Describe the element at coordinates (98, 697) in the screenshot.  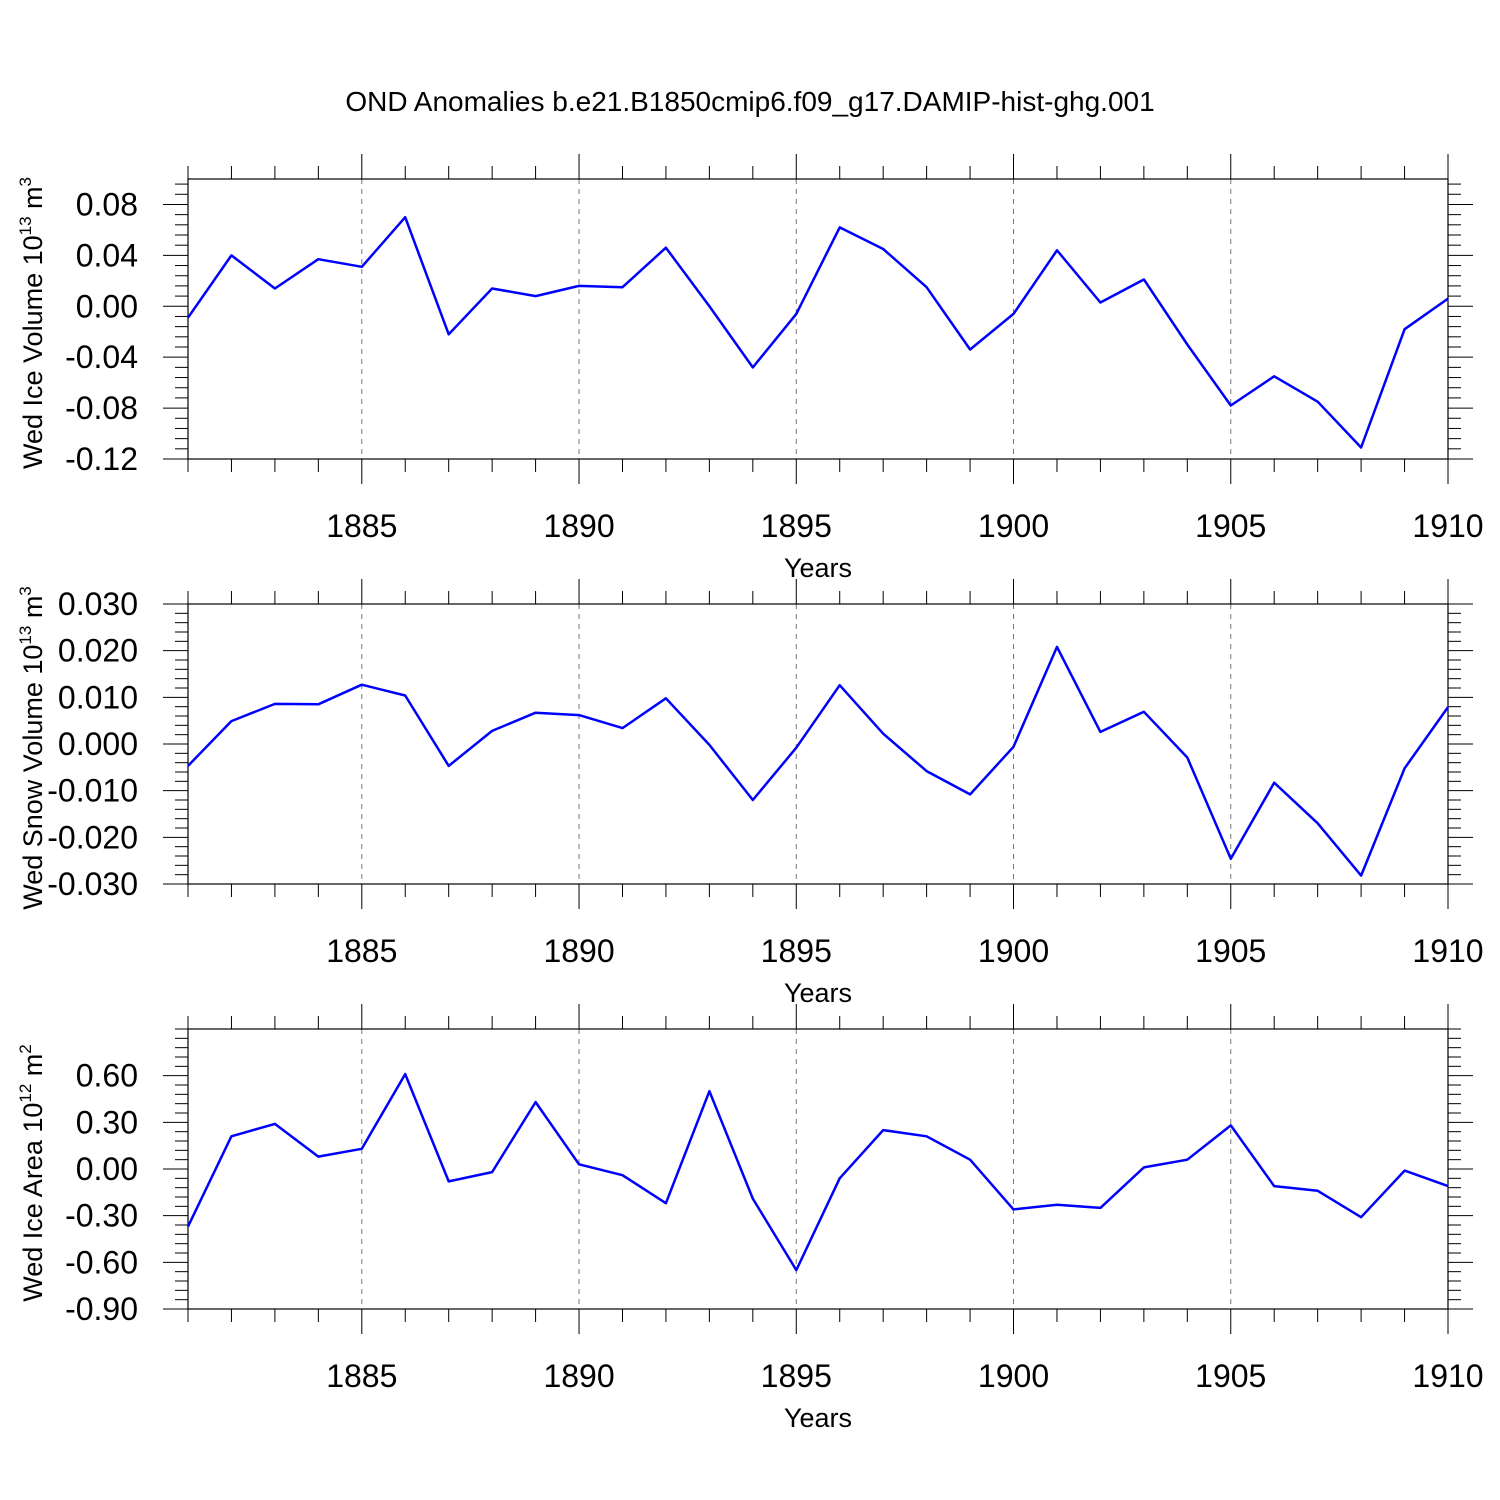
I see `y-tick-label: 0.010` at that location.